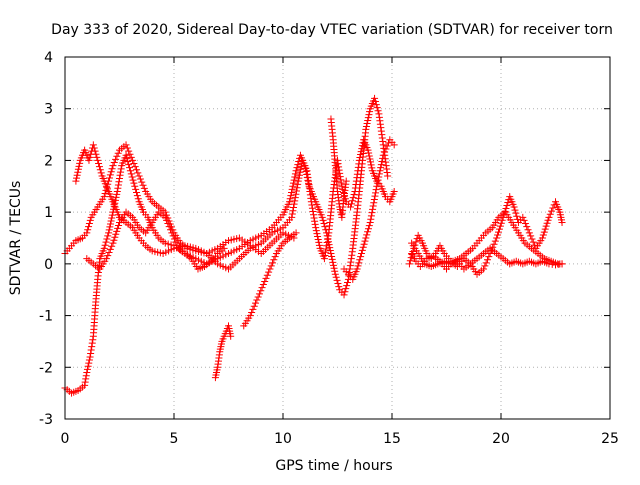 This screenshot has height=485, width=640. I want to click on x-tick-label: 15, so click(392, 439).